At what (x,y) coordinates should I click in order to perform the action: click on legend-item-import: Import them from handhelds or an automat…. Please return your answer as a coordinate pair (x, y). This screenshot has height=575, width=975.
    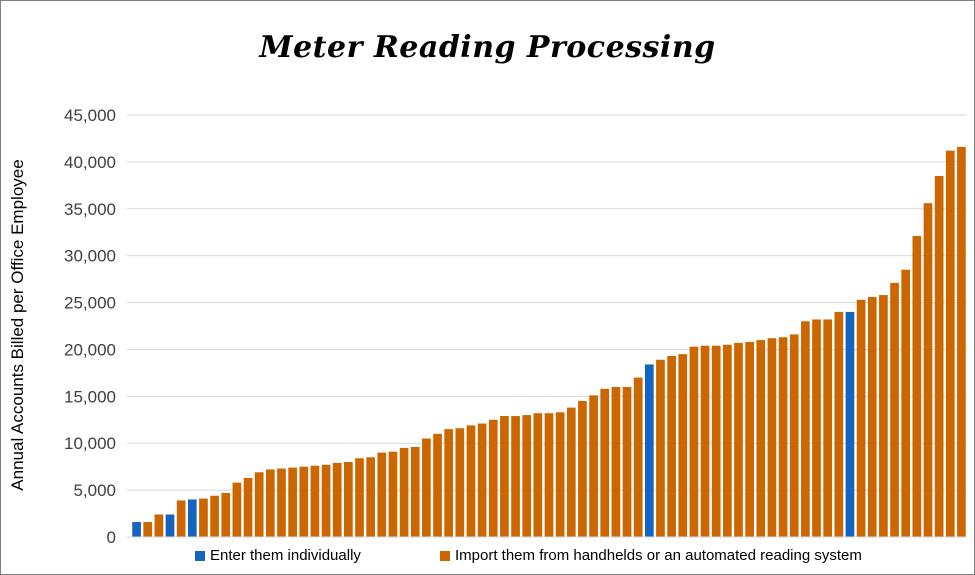
    Looking at the image, I should click on (651, 555).